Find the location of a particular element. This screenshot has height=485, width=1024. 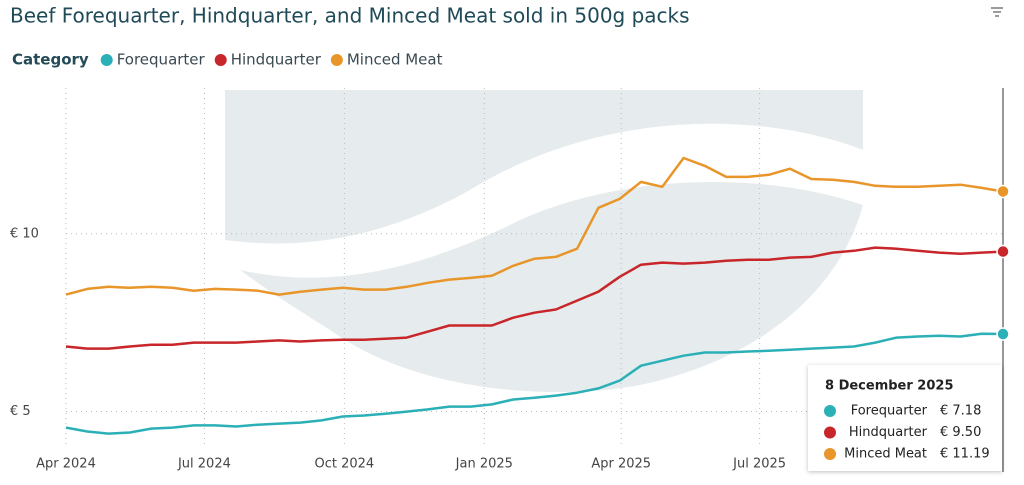

x-tick-label: Jul 2024 is located at coordinates (204, 464).